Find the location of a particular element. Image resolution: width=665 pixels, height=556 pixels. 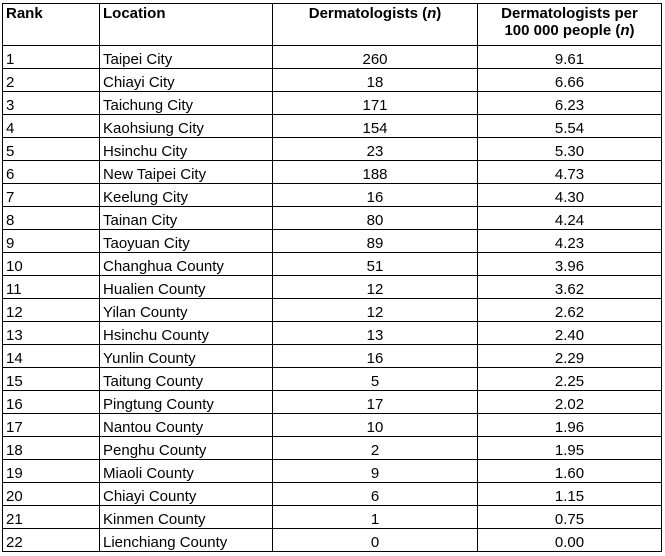

dermatologists-cell: 188 is located at coordinates (375, 172).